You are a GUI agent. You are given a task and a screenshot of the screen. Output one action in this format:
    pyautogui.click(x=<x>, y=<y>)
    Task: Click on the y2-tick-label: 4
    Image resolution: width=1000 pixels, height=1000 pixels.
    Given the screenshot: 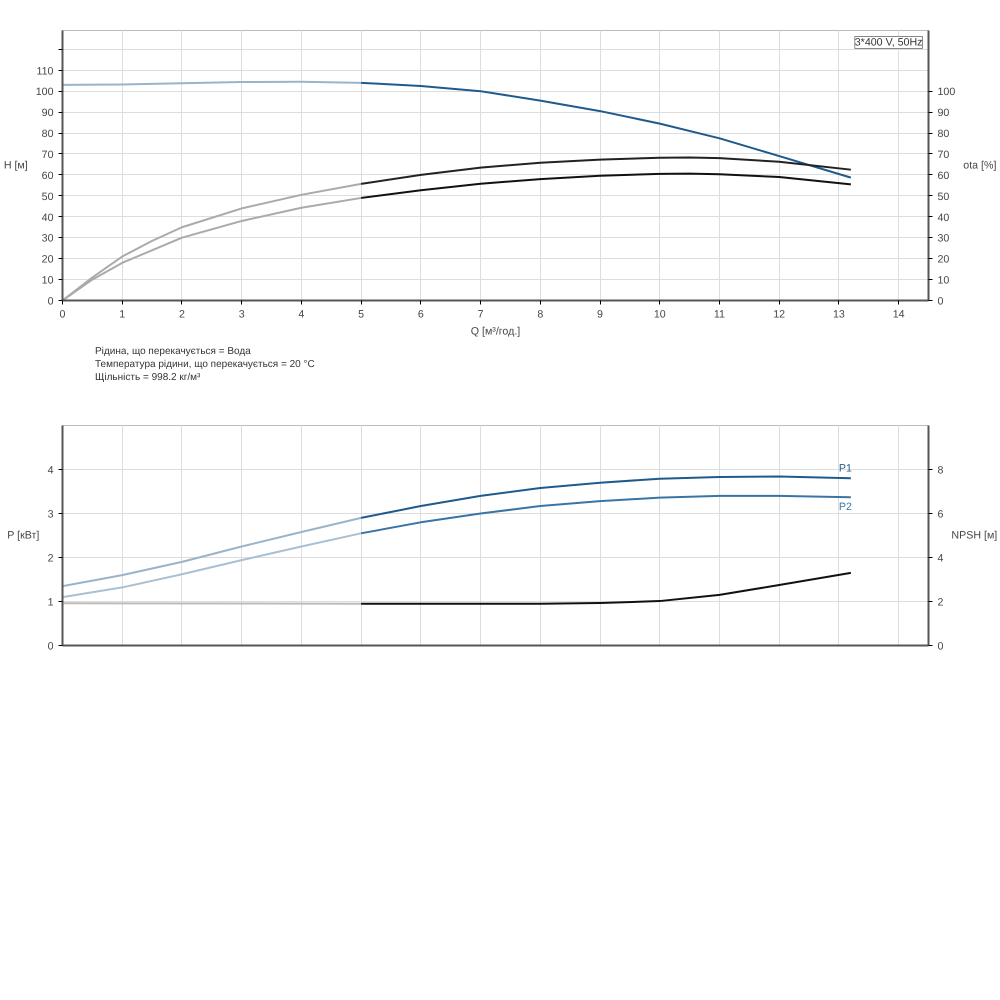 What is the action you would take?
    pyautogui.click(x=941, y=558)
    